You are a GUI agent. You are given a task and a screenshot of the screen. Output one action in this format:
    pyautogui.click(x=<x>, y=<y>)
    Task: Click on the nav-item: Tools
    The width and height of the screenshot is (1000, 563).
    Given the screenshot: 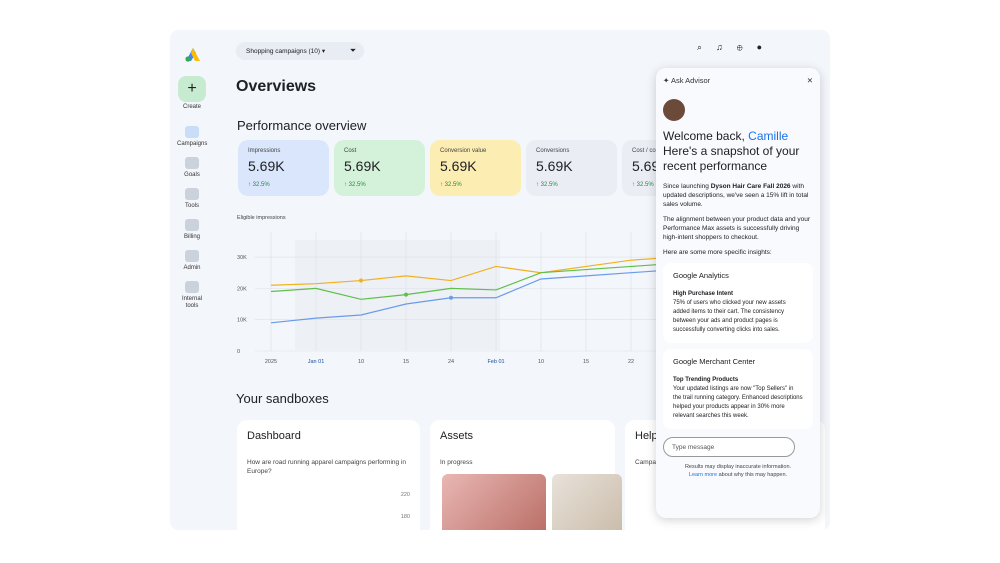 What is the action you would take?
    pyautogui.click(x=192, y=199)
    